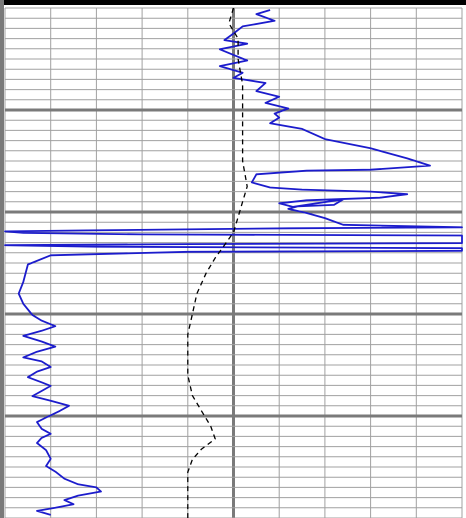  What do you see at coordinates (2, 259) in the screenshot?
I see `left-border` at bounding box center [2, 259].